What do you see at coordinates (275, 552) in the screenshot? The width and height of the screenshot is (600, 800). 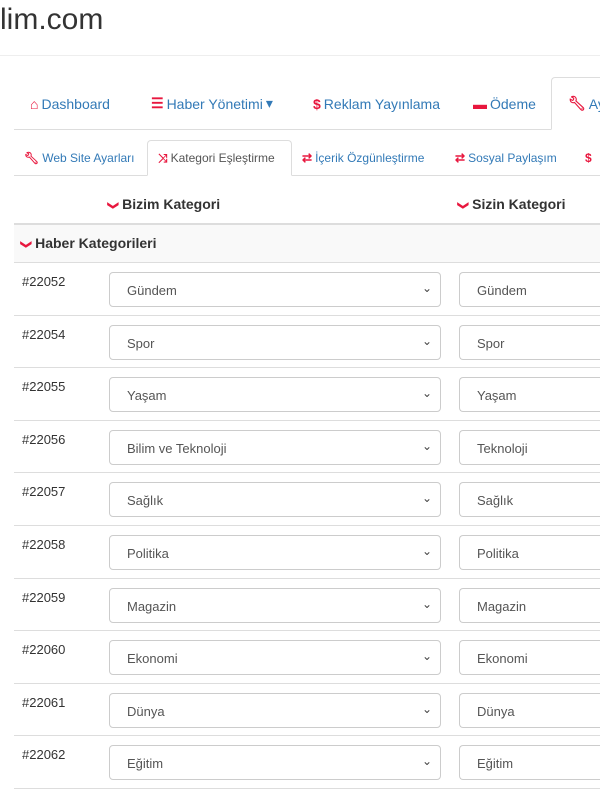 I see `our-category-select: Politika ⌄` at bounding box center [275, 552].